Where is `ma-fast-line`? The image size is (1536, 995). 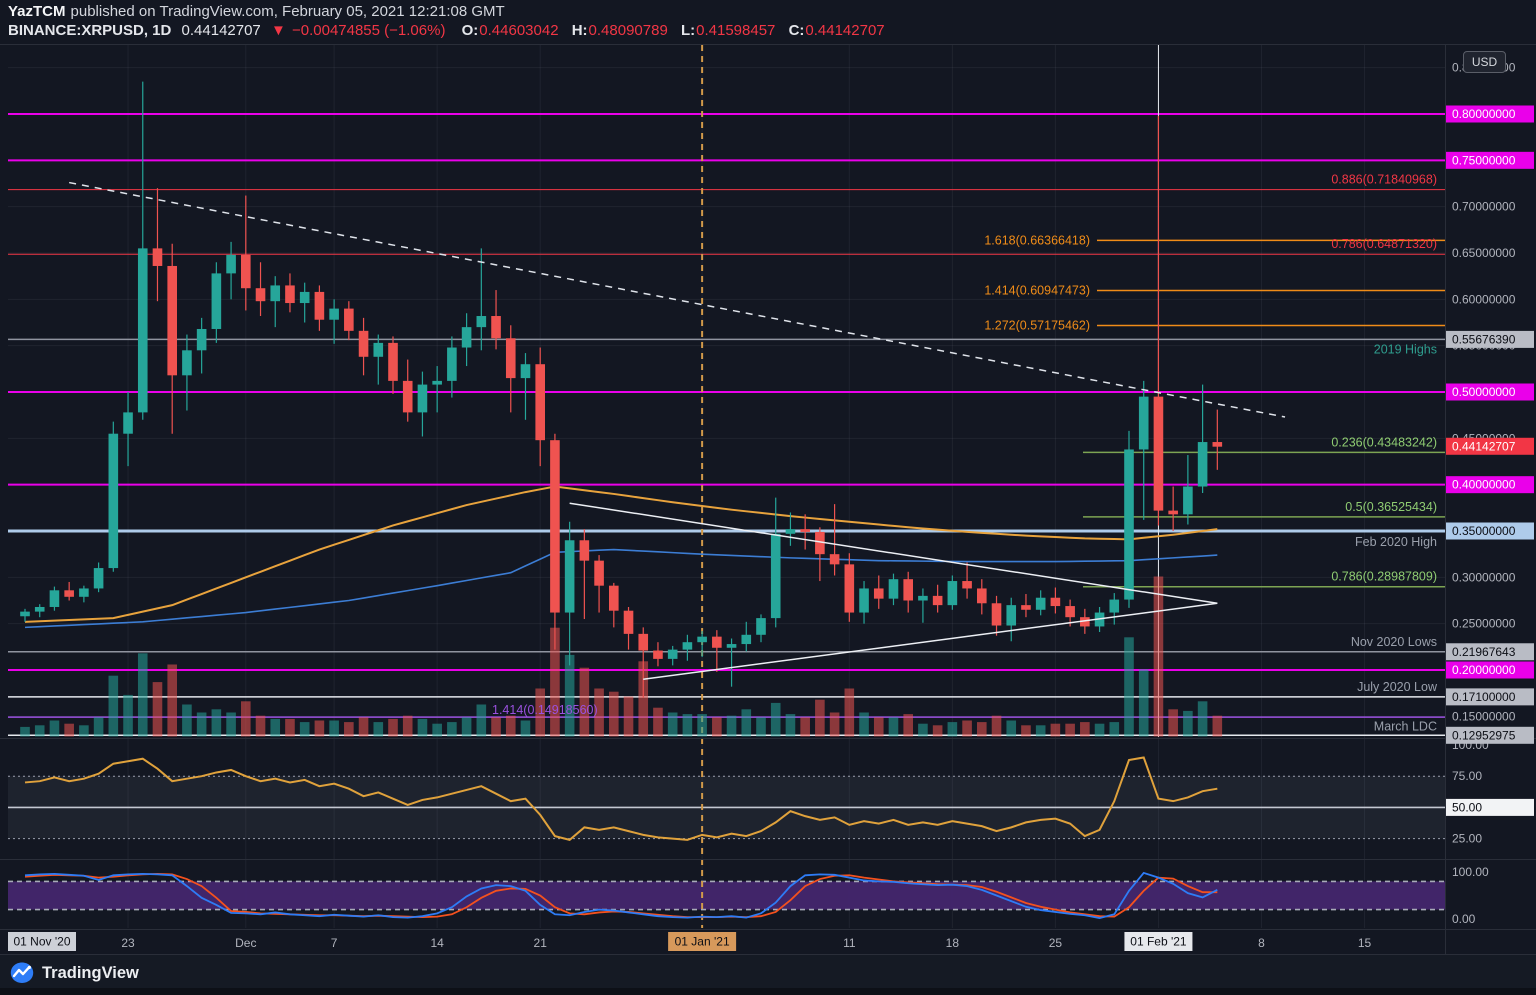 ma-fast-line is located at coordinates (621, 554).